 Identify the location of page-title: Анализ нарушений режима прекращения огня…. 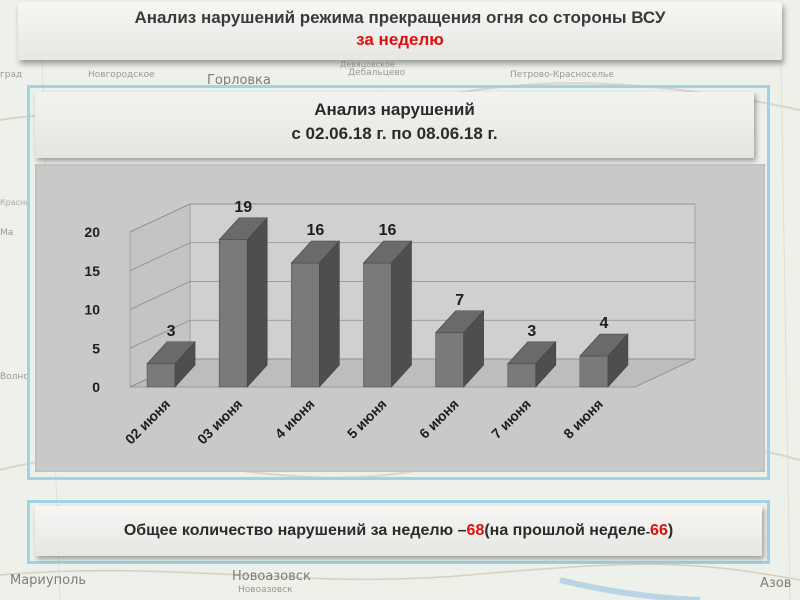
(400, 17).